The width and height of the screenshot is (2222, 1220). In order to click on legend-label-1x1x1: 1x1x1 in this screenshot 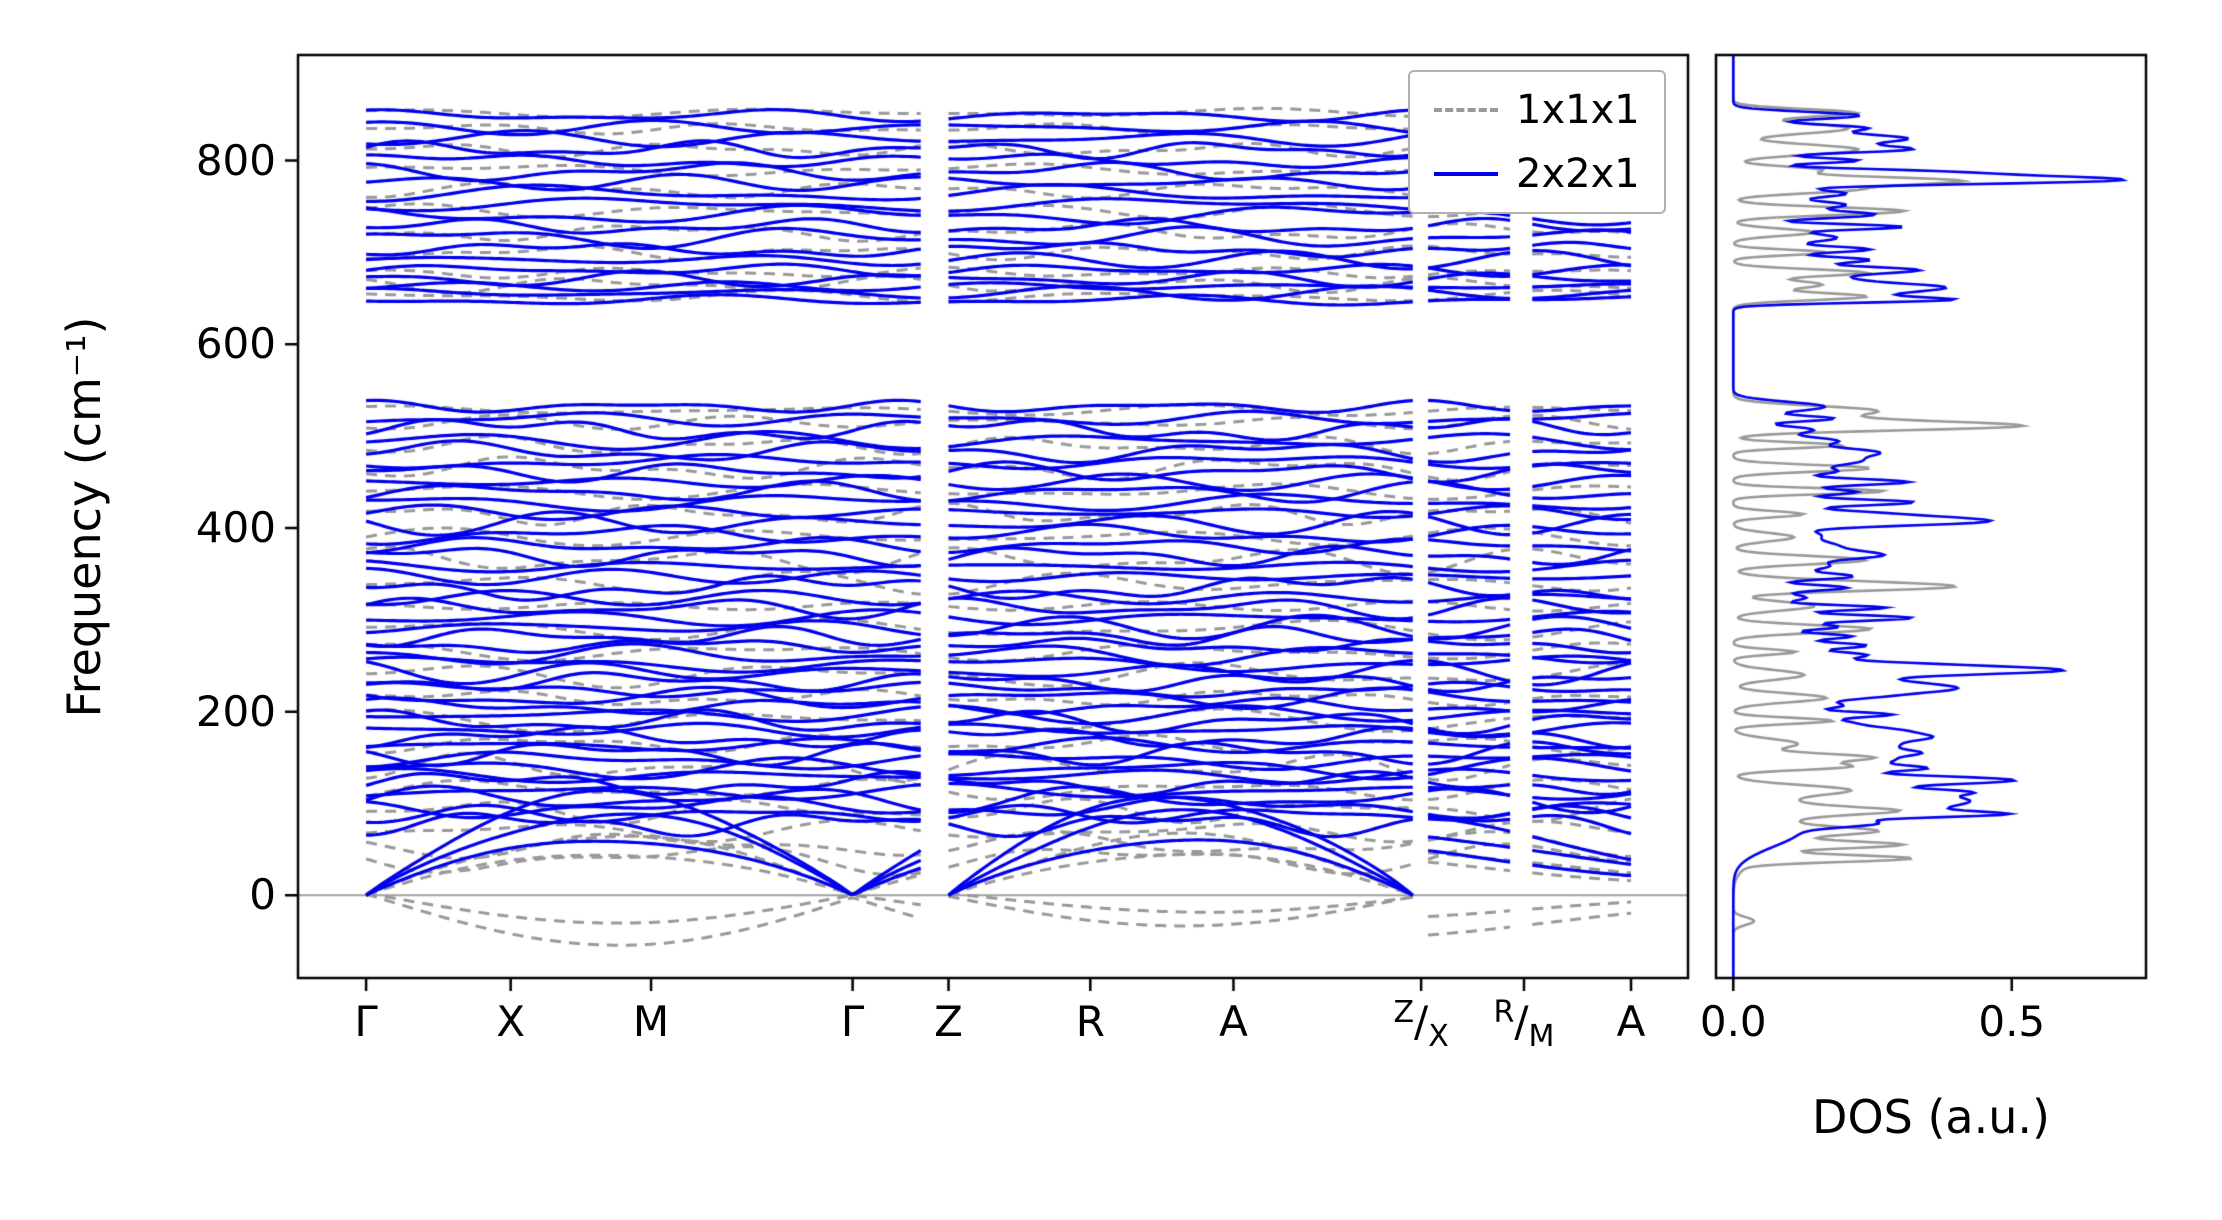, I will do `click(1578, 110)`.